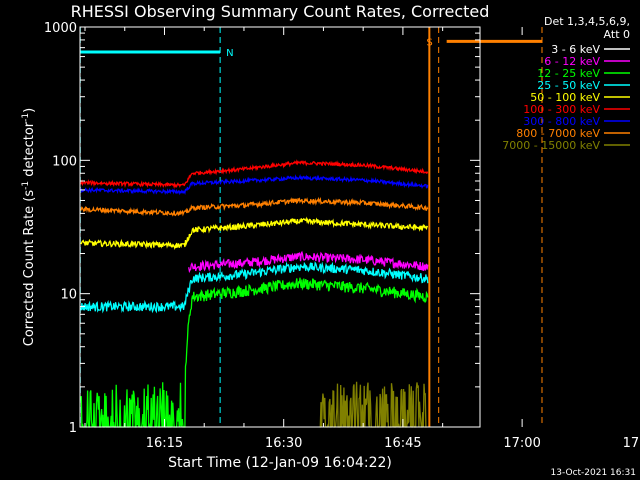  I want to click on y-tick-label: 100, so click(64, 161).